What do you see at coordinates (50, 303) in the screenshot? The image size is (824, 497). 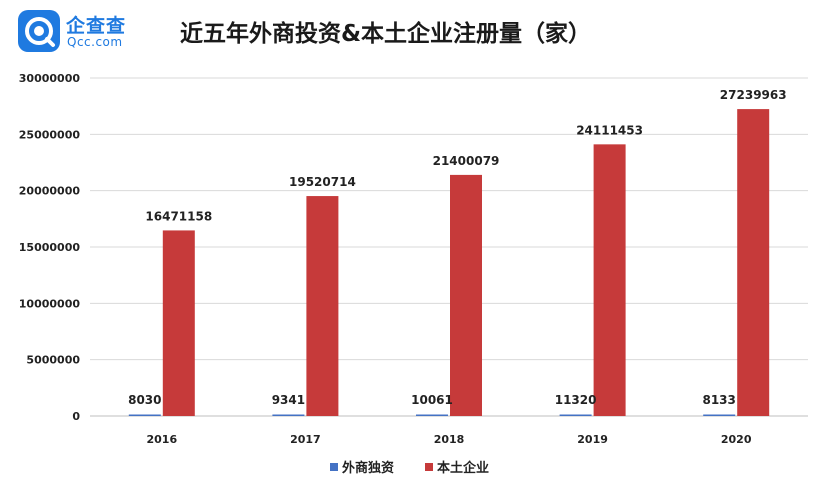 I see `y-tick-label: 10000000` at bounding box center [50, 303].